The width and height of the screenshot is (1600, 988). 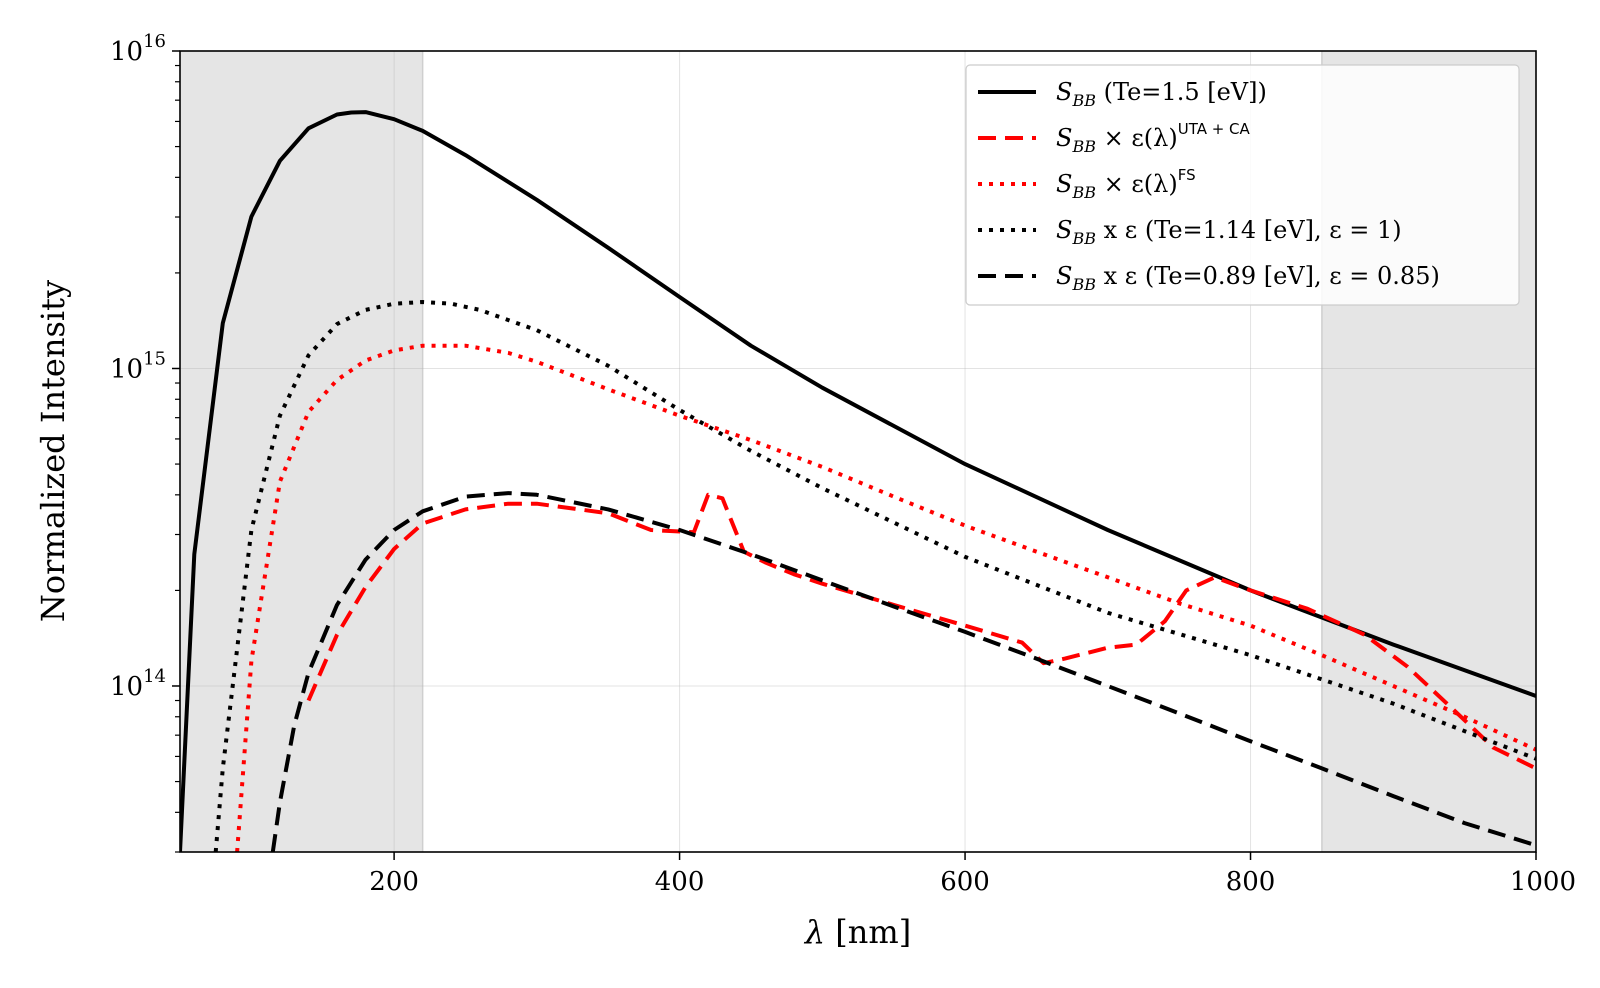 What do you see at coordinates (680, 882) in the screenshot?
I see `x-tick-label: 400` at bounding box center [680, 882].